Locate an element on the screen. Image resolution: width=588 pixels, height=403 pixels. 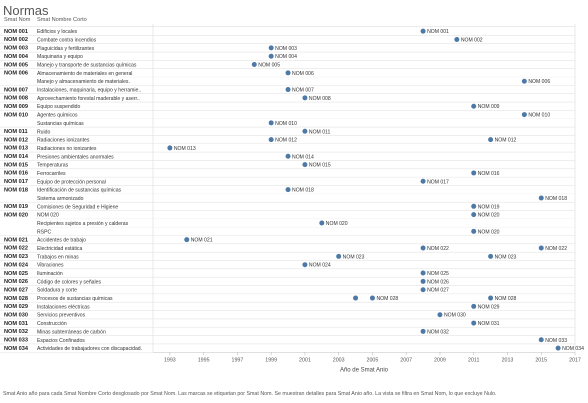
row-nom-label: NOM 003 is located at coordinates (16, 49).